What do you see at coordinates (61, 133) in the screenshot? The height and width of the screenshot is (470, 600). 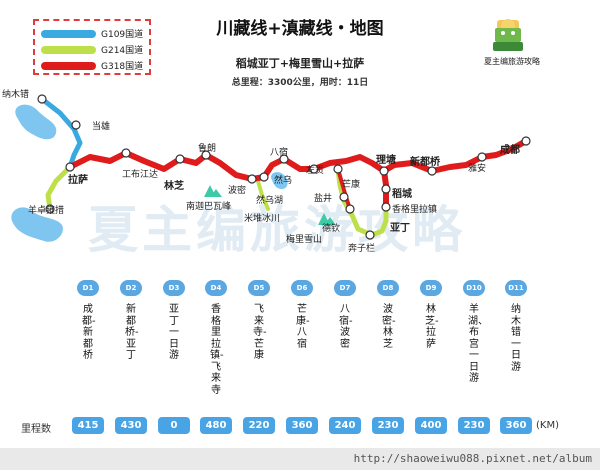 I see `route-g109` at bounding box center [61, 133].